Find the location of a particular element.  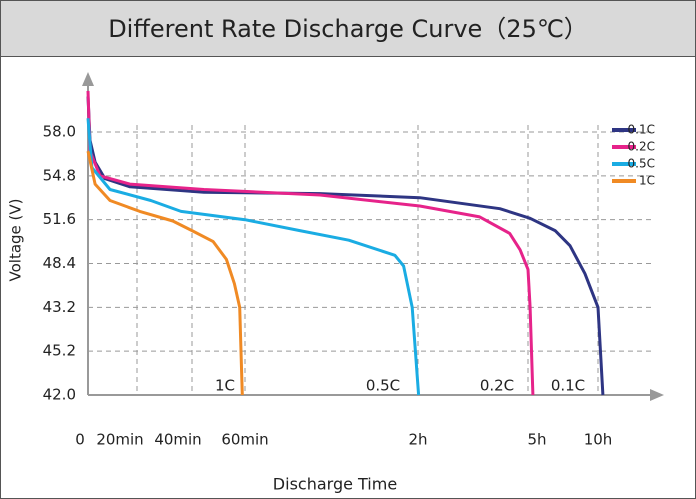

y-tick-label: 42.0 is located at coordinates (59, 395).